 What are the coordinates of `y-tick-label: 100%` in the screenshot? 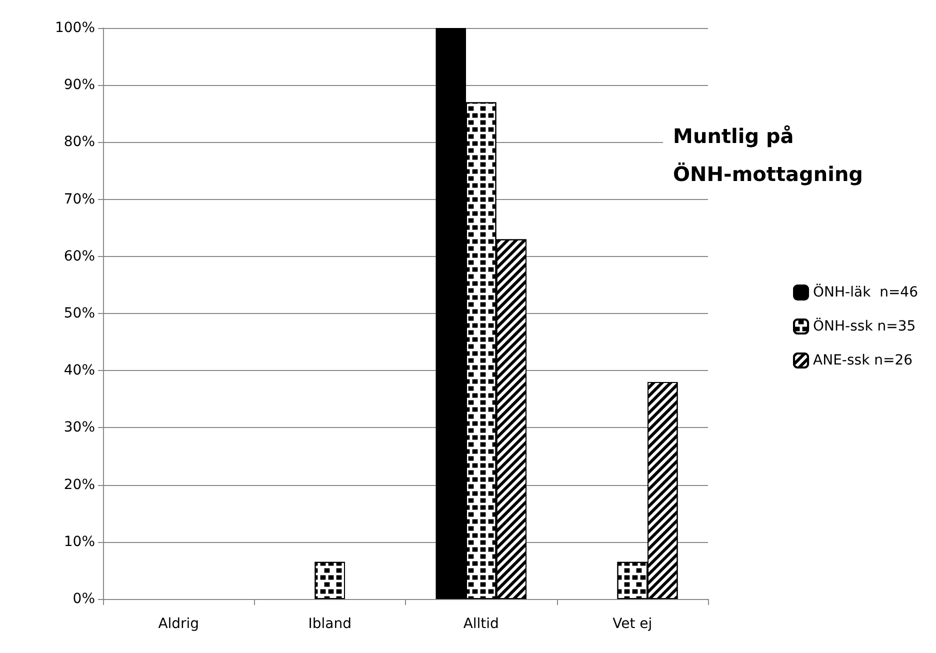 It's located at (74, 28).